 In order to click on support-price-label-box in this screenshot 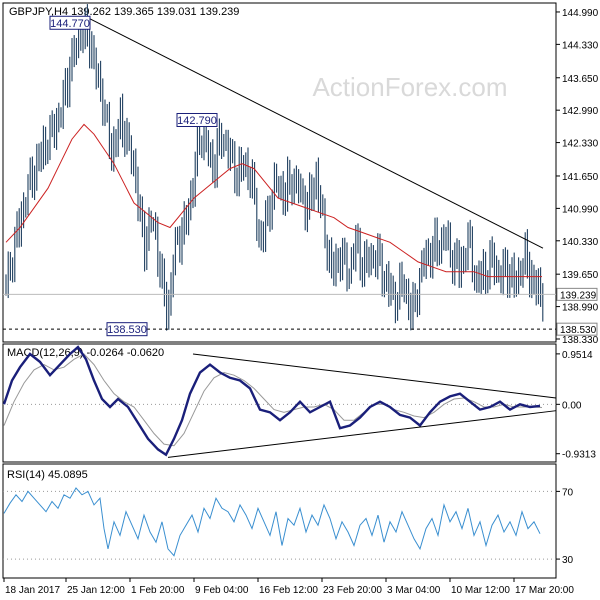, I will do `click(577, 329)`.